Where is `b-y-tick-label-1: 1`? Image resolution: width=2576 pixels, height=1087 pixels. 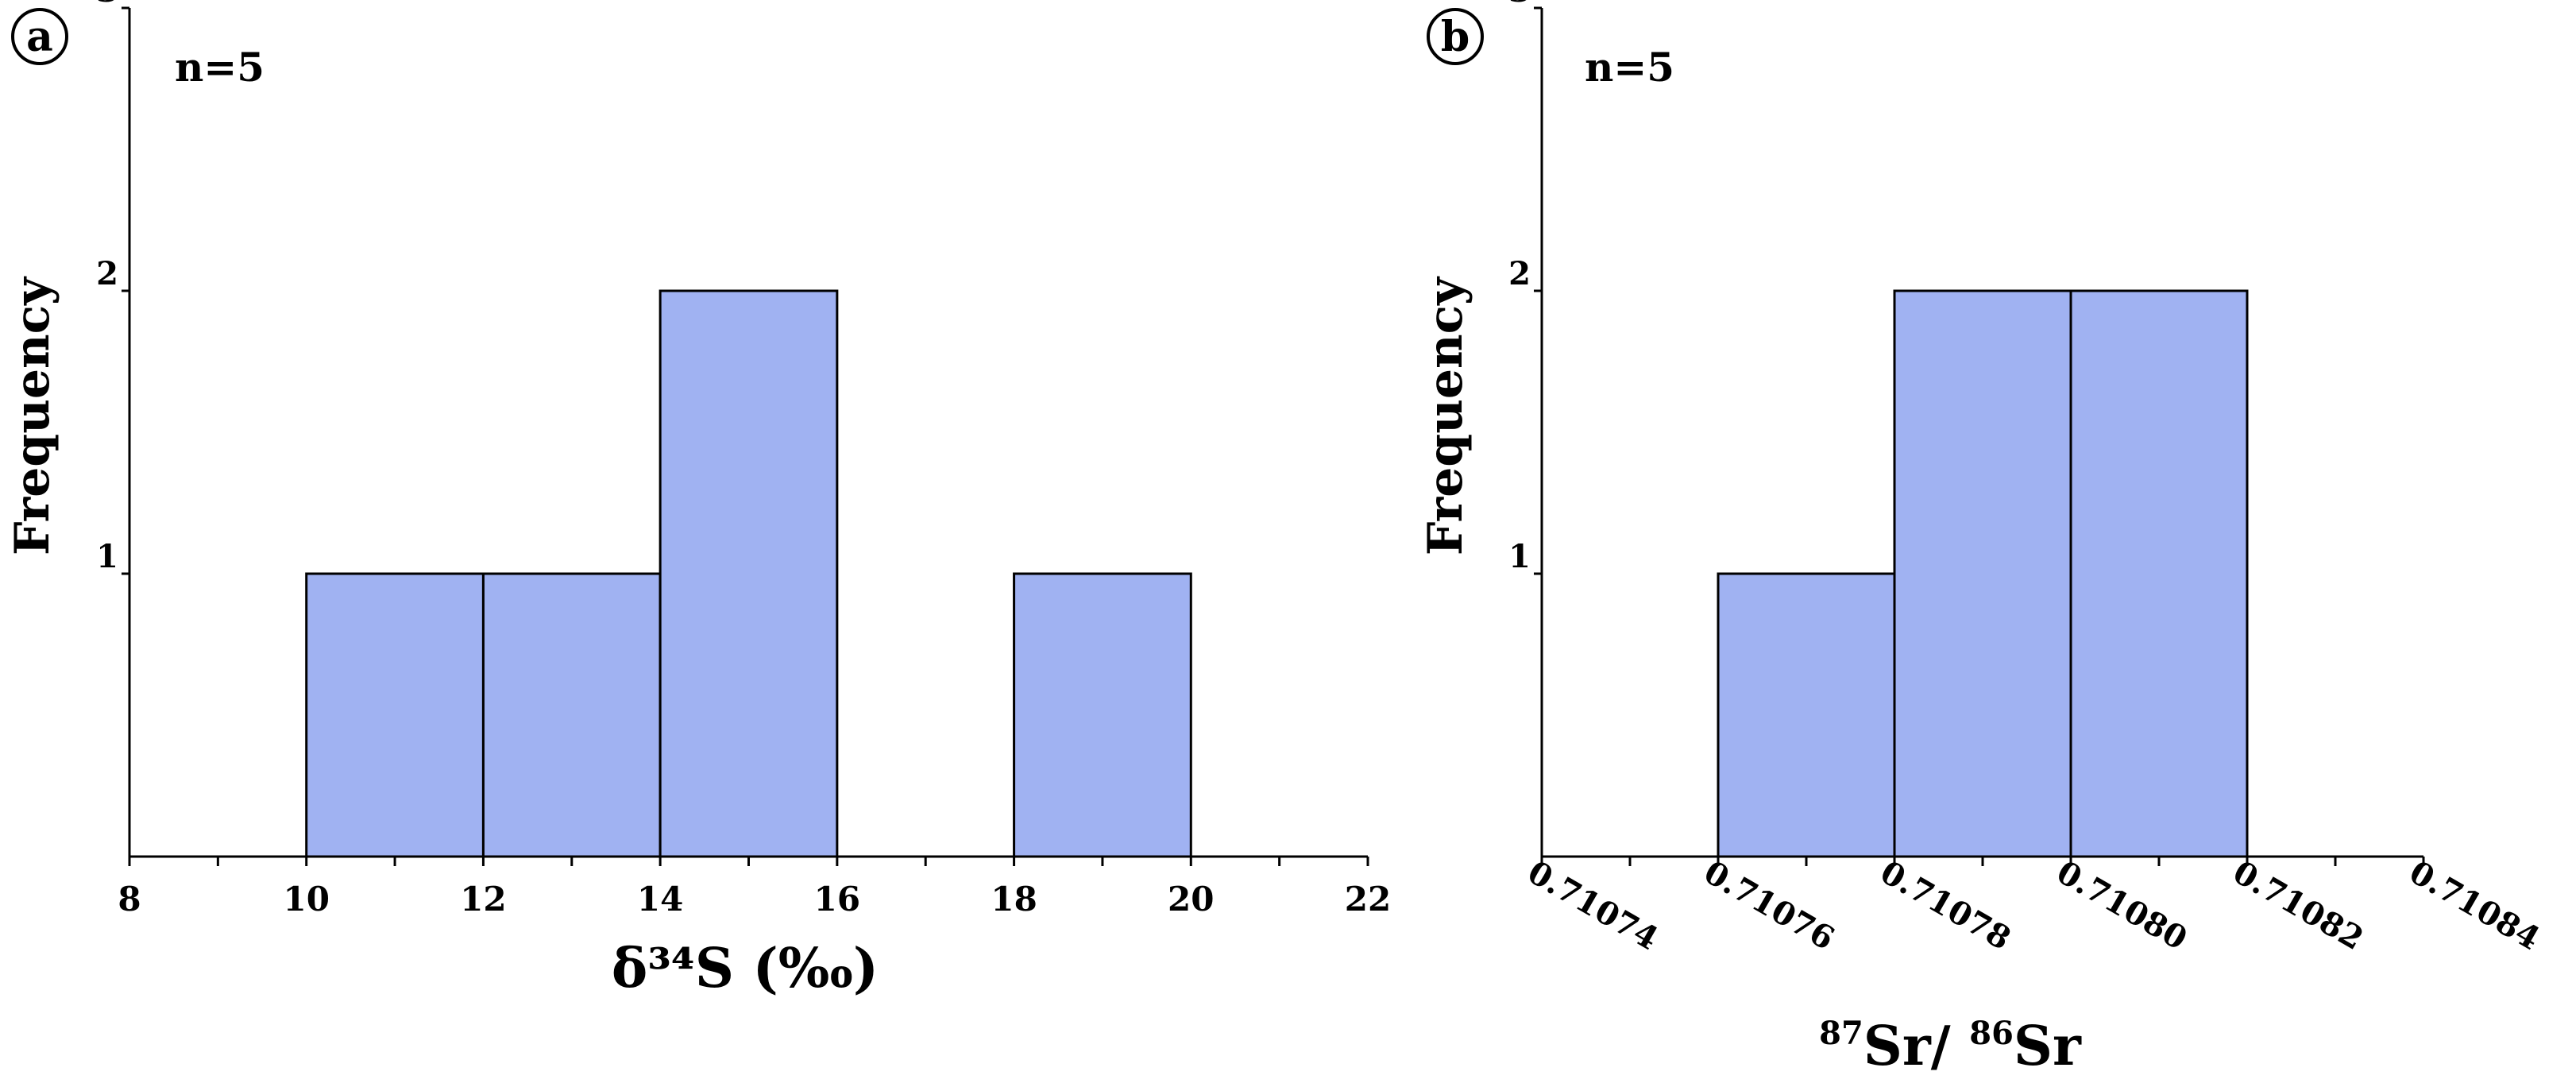 b-y-tick-label-1: 1 is located at coordinates (1519, 556).